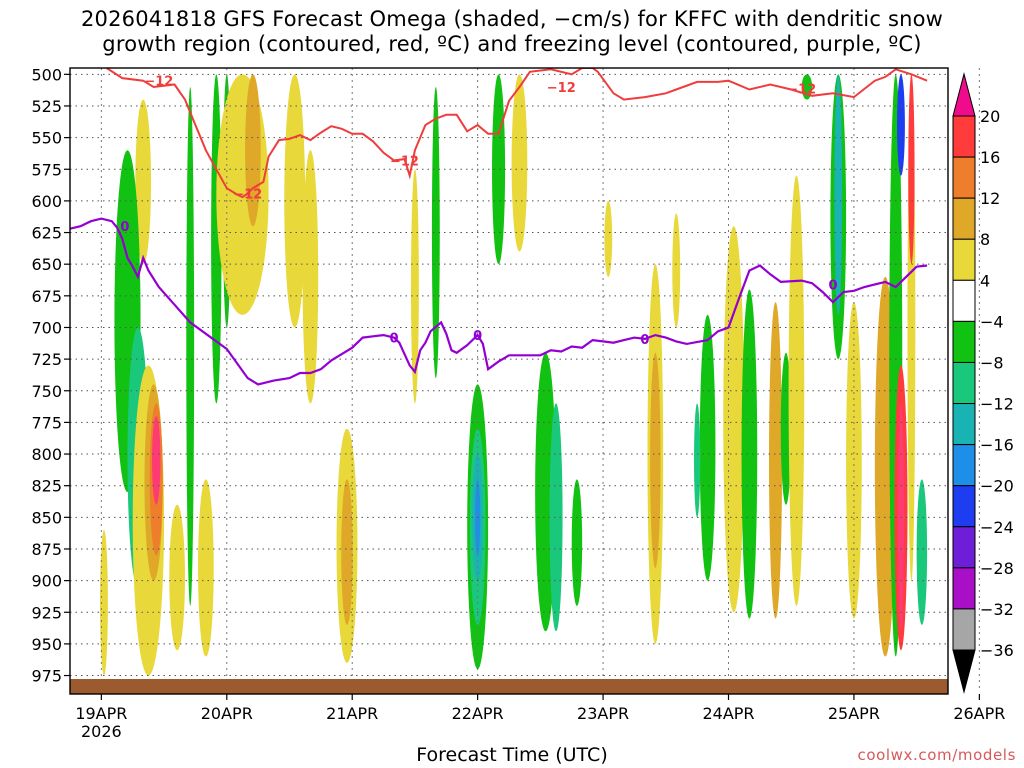 This screenshot has width=1024, height=768. I want to click on x-axis-title: Forecast Time (UTC), so click(512, 755).